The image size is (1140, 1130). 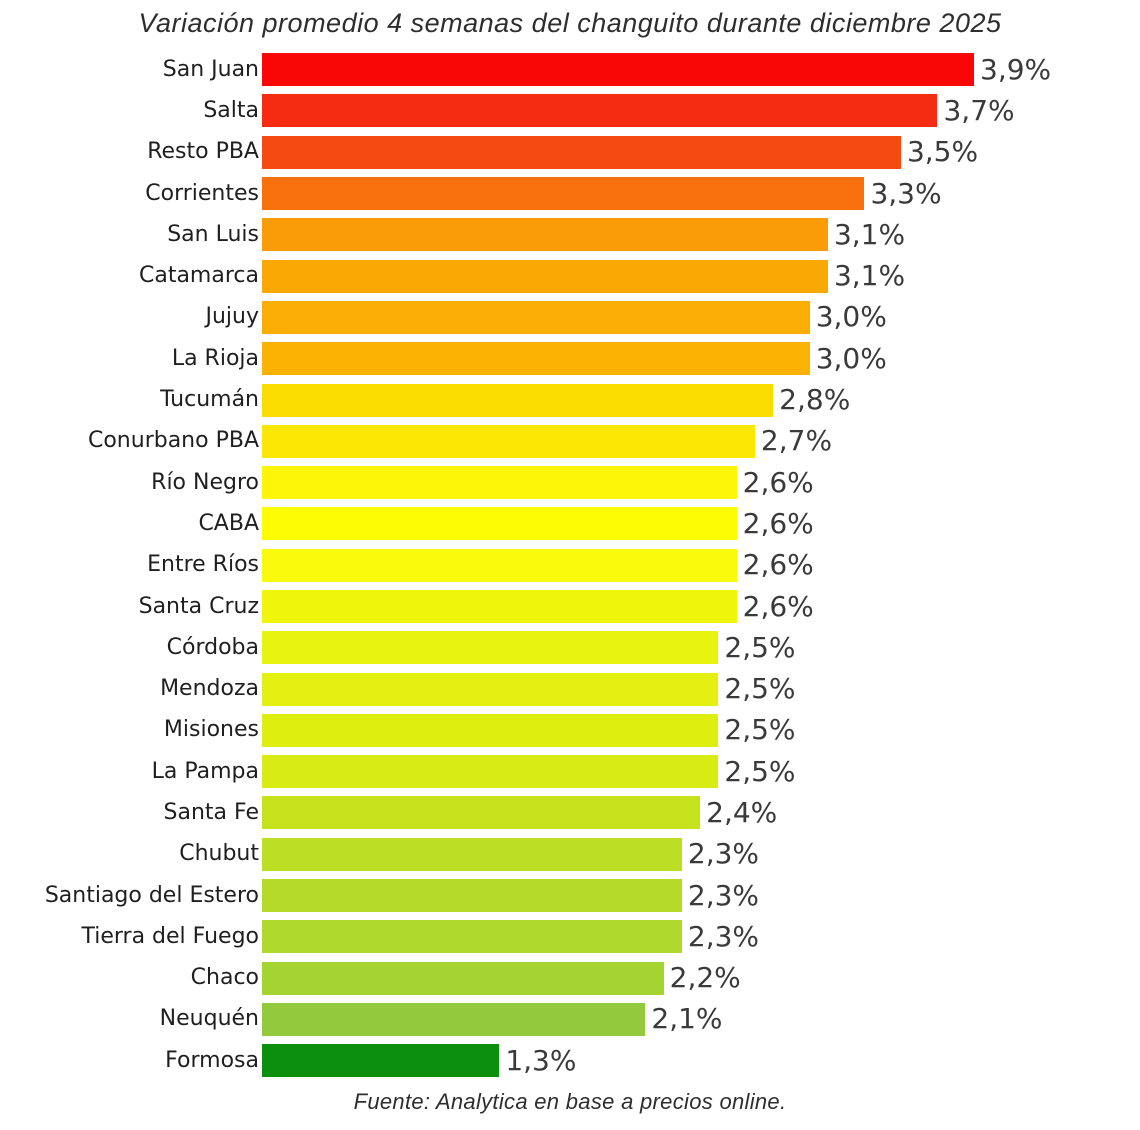 I want to click on bar-value: 2,8%, so click(x=815, y=400).